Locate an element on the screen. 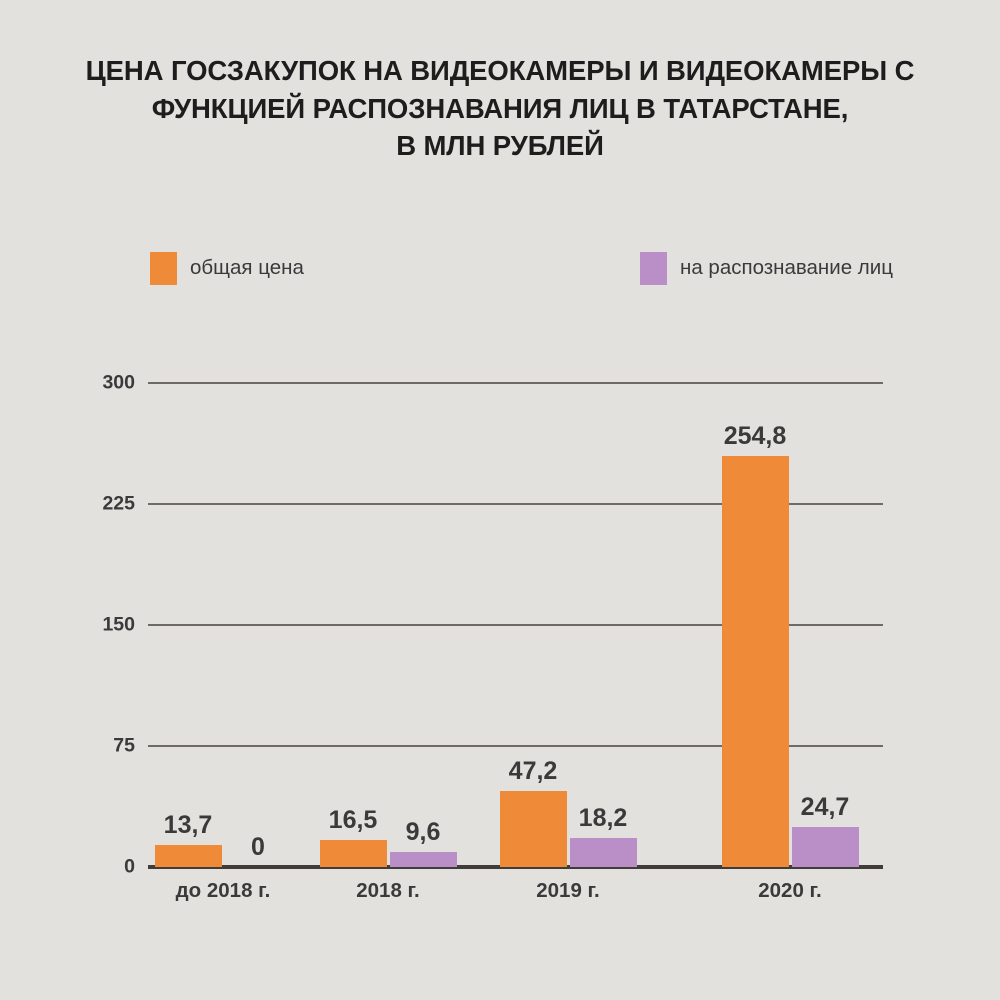 The width and height of the screenshot is (1000, 1000). bar-value-label: 0 is located at coordinates (258, 847).